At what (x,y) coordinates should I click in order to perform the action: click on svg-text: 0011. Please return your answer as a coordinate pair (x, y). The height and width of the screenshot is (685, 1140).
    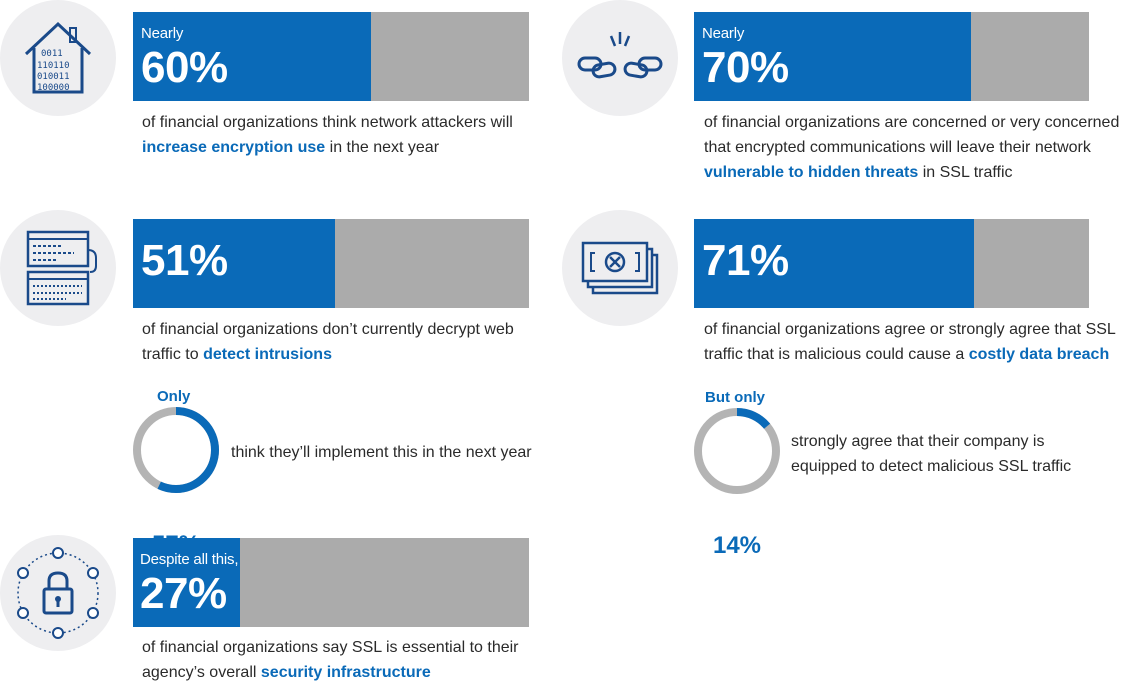
    Looking at the image, I should click on (52, 54).